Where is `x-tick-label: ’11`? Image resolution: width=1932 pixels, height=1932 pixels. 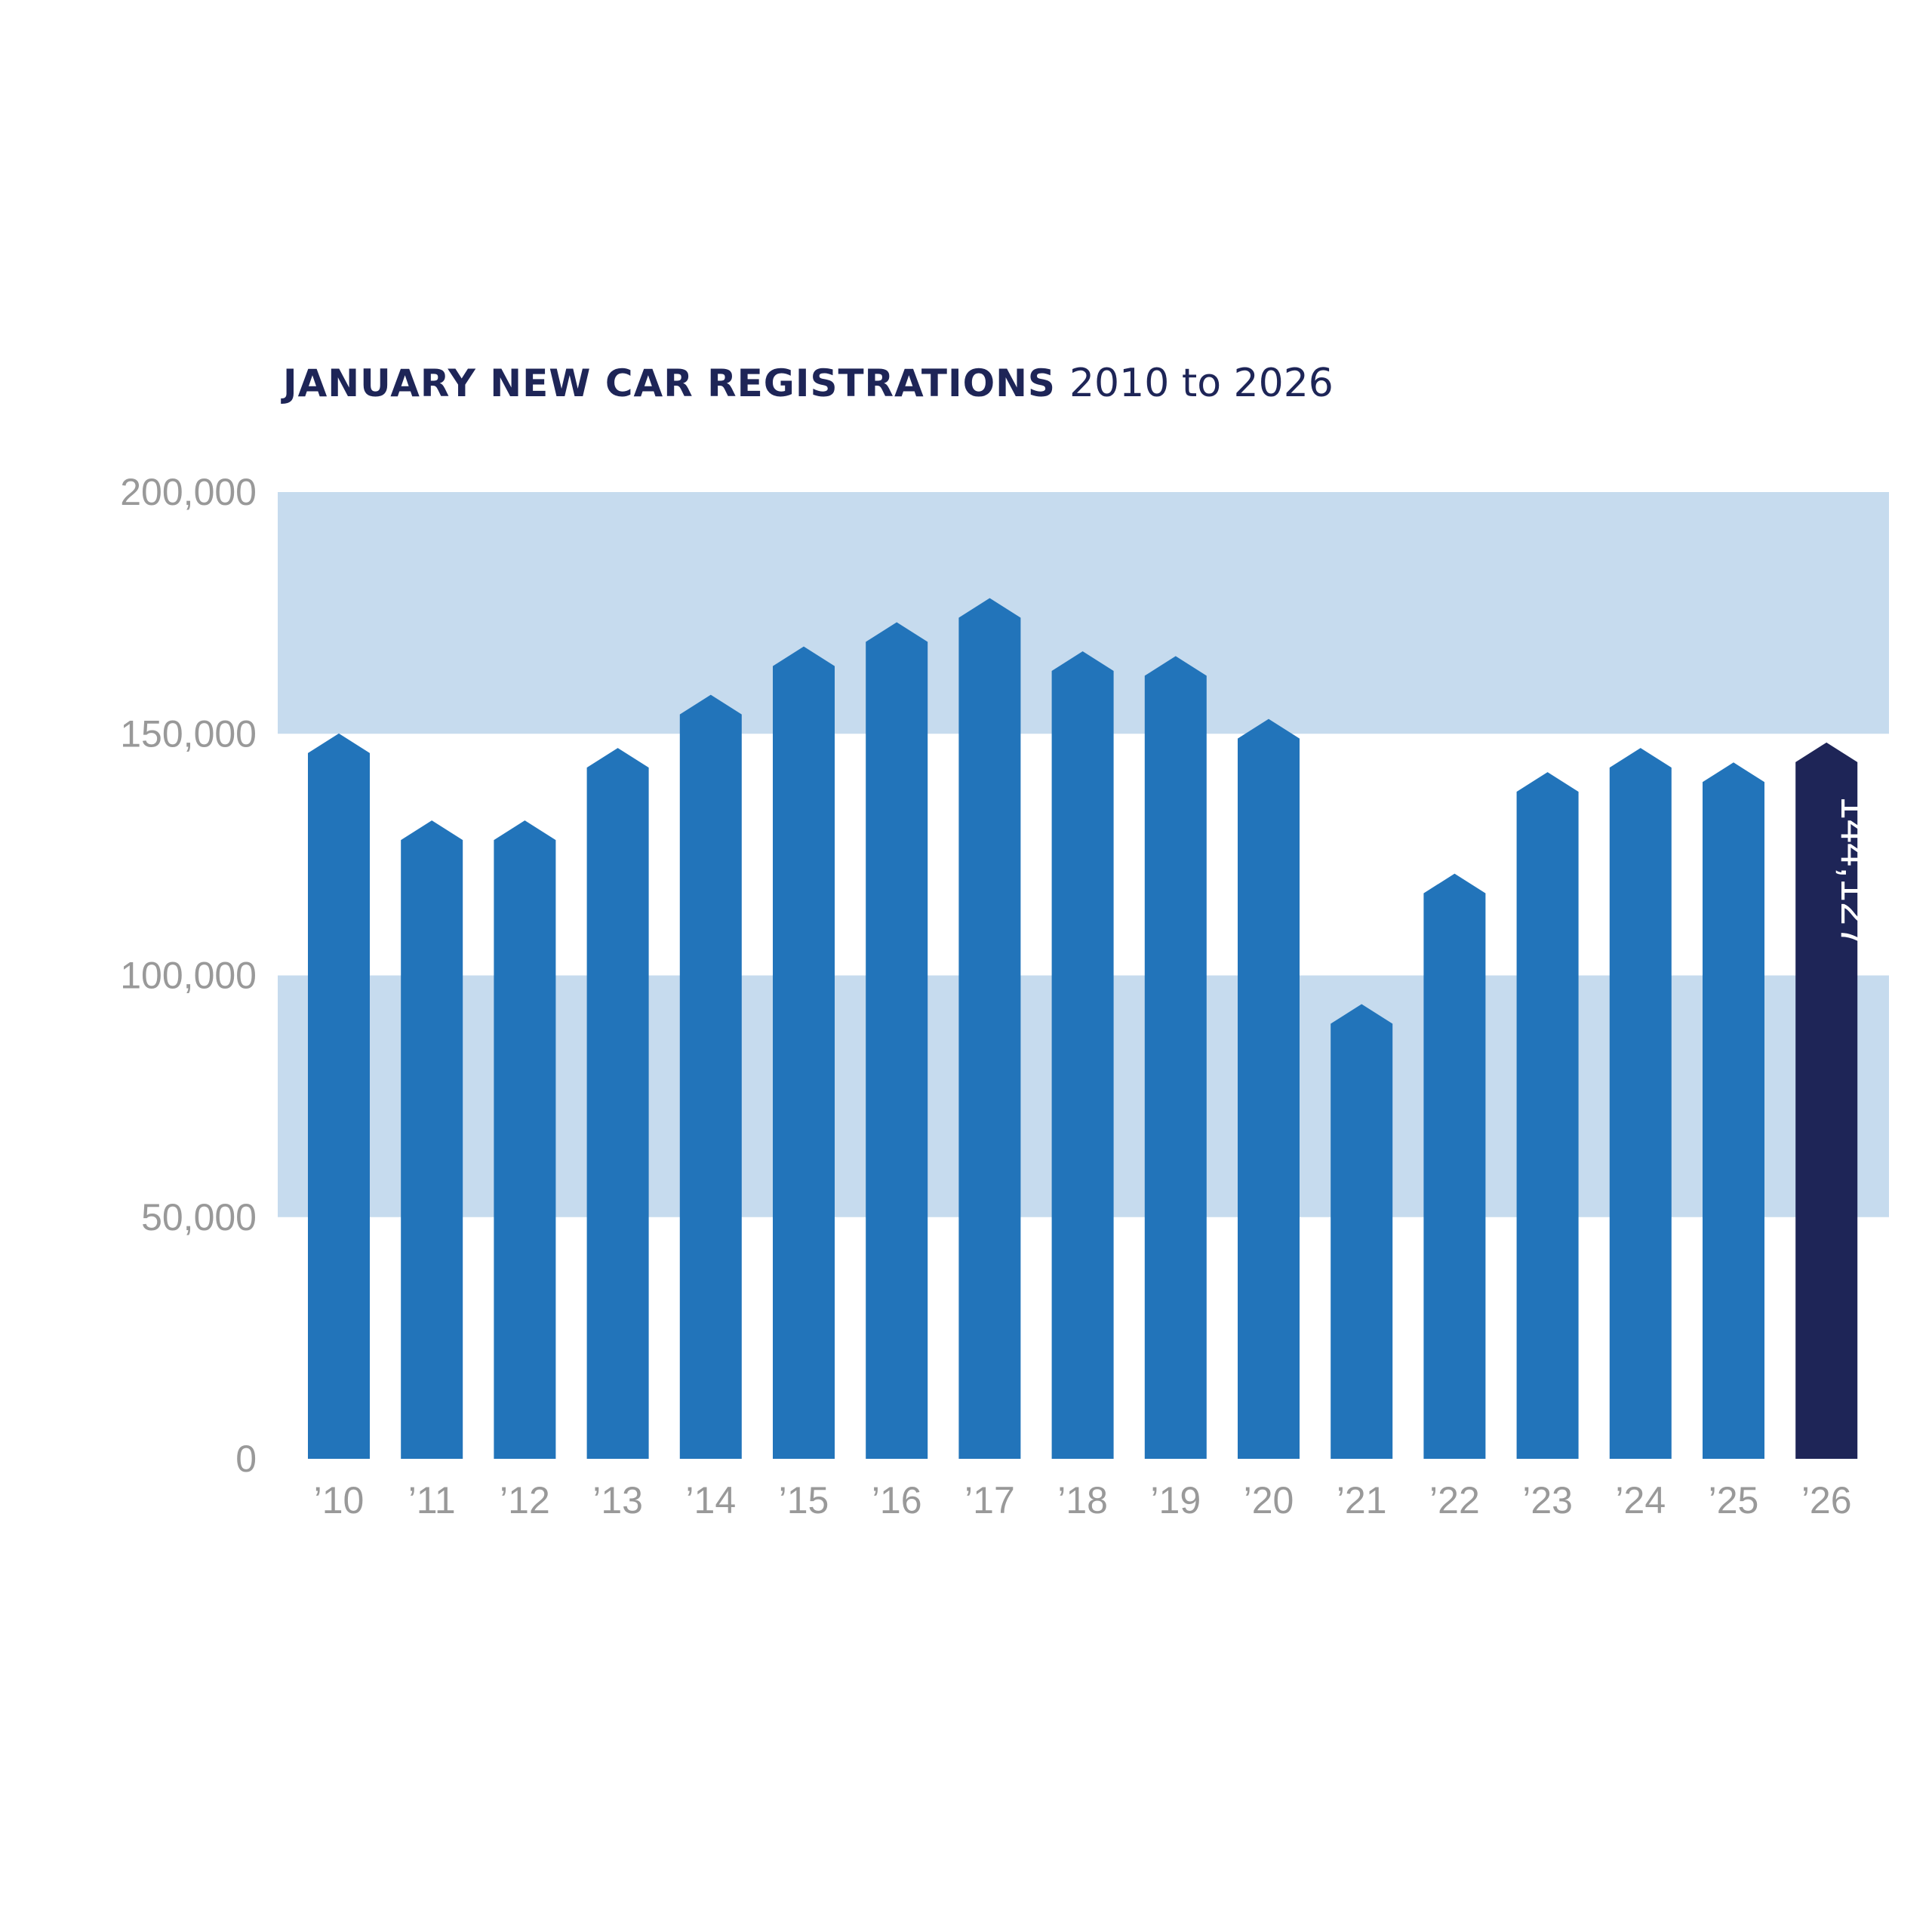
x-tick-label: ’11 is located at coordinates (432, 1500).